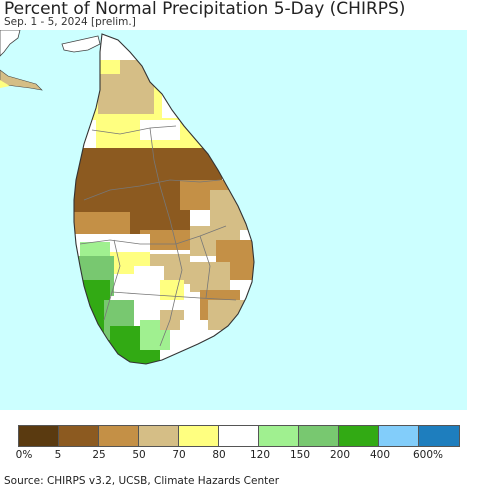 The width and height of the screenshot is (480, 490). I want to click on legend-label: 70, so click(179, 455).